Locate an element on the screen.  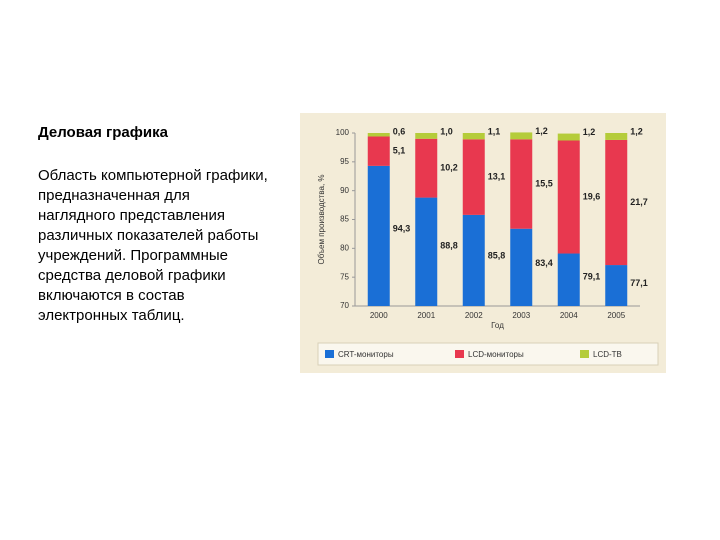
legend-label: LCD-ТВ is located at coordinates (607, 354).